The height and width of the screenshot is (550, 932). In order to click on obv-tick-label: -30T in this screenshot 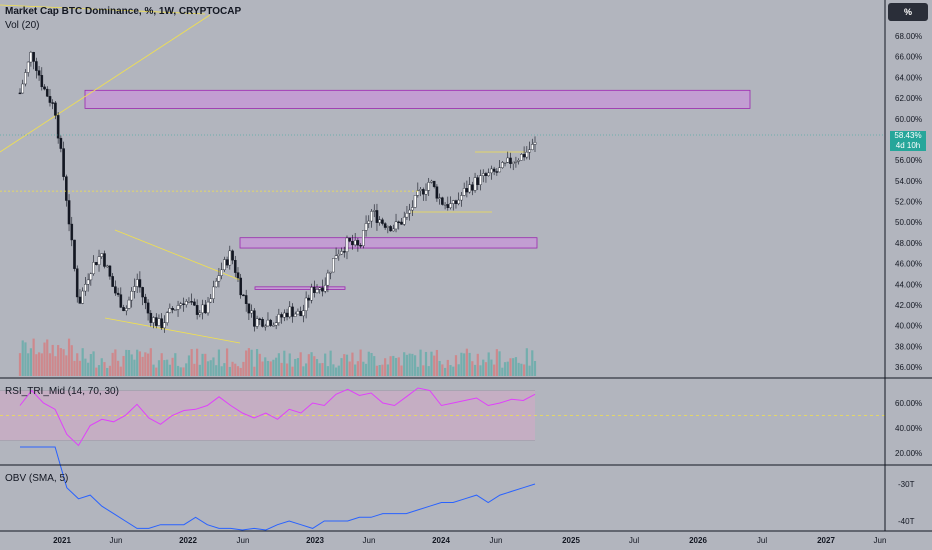, I will do `click(906, 484)`.